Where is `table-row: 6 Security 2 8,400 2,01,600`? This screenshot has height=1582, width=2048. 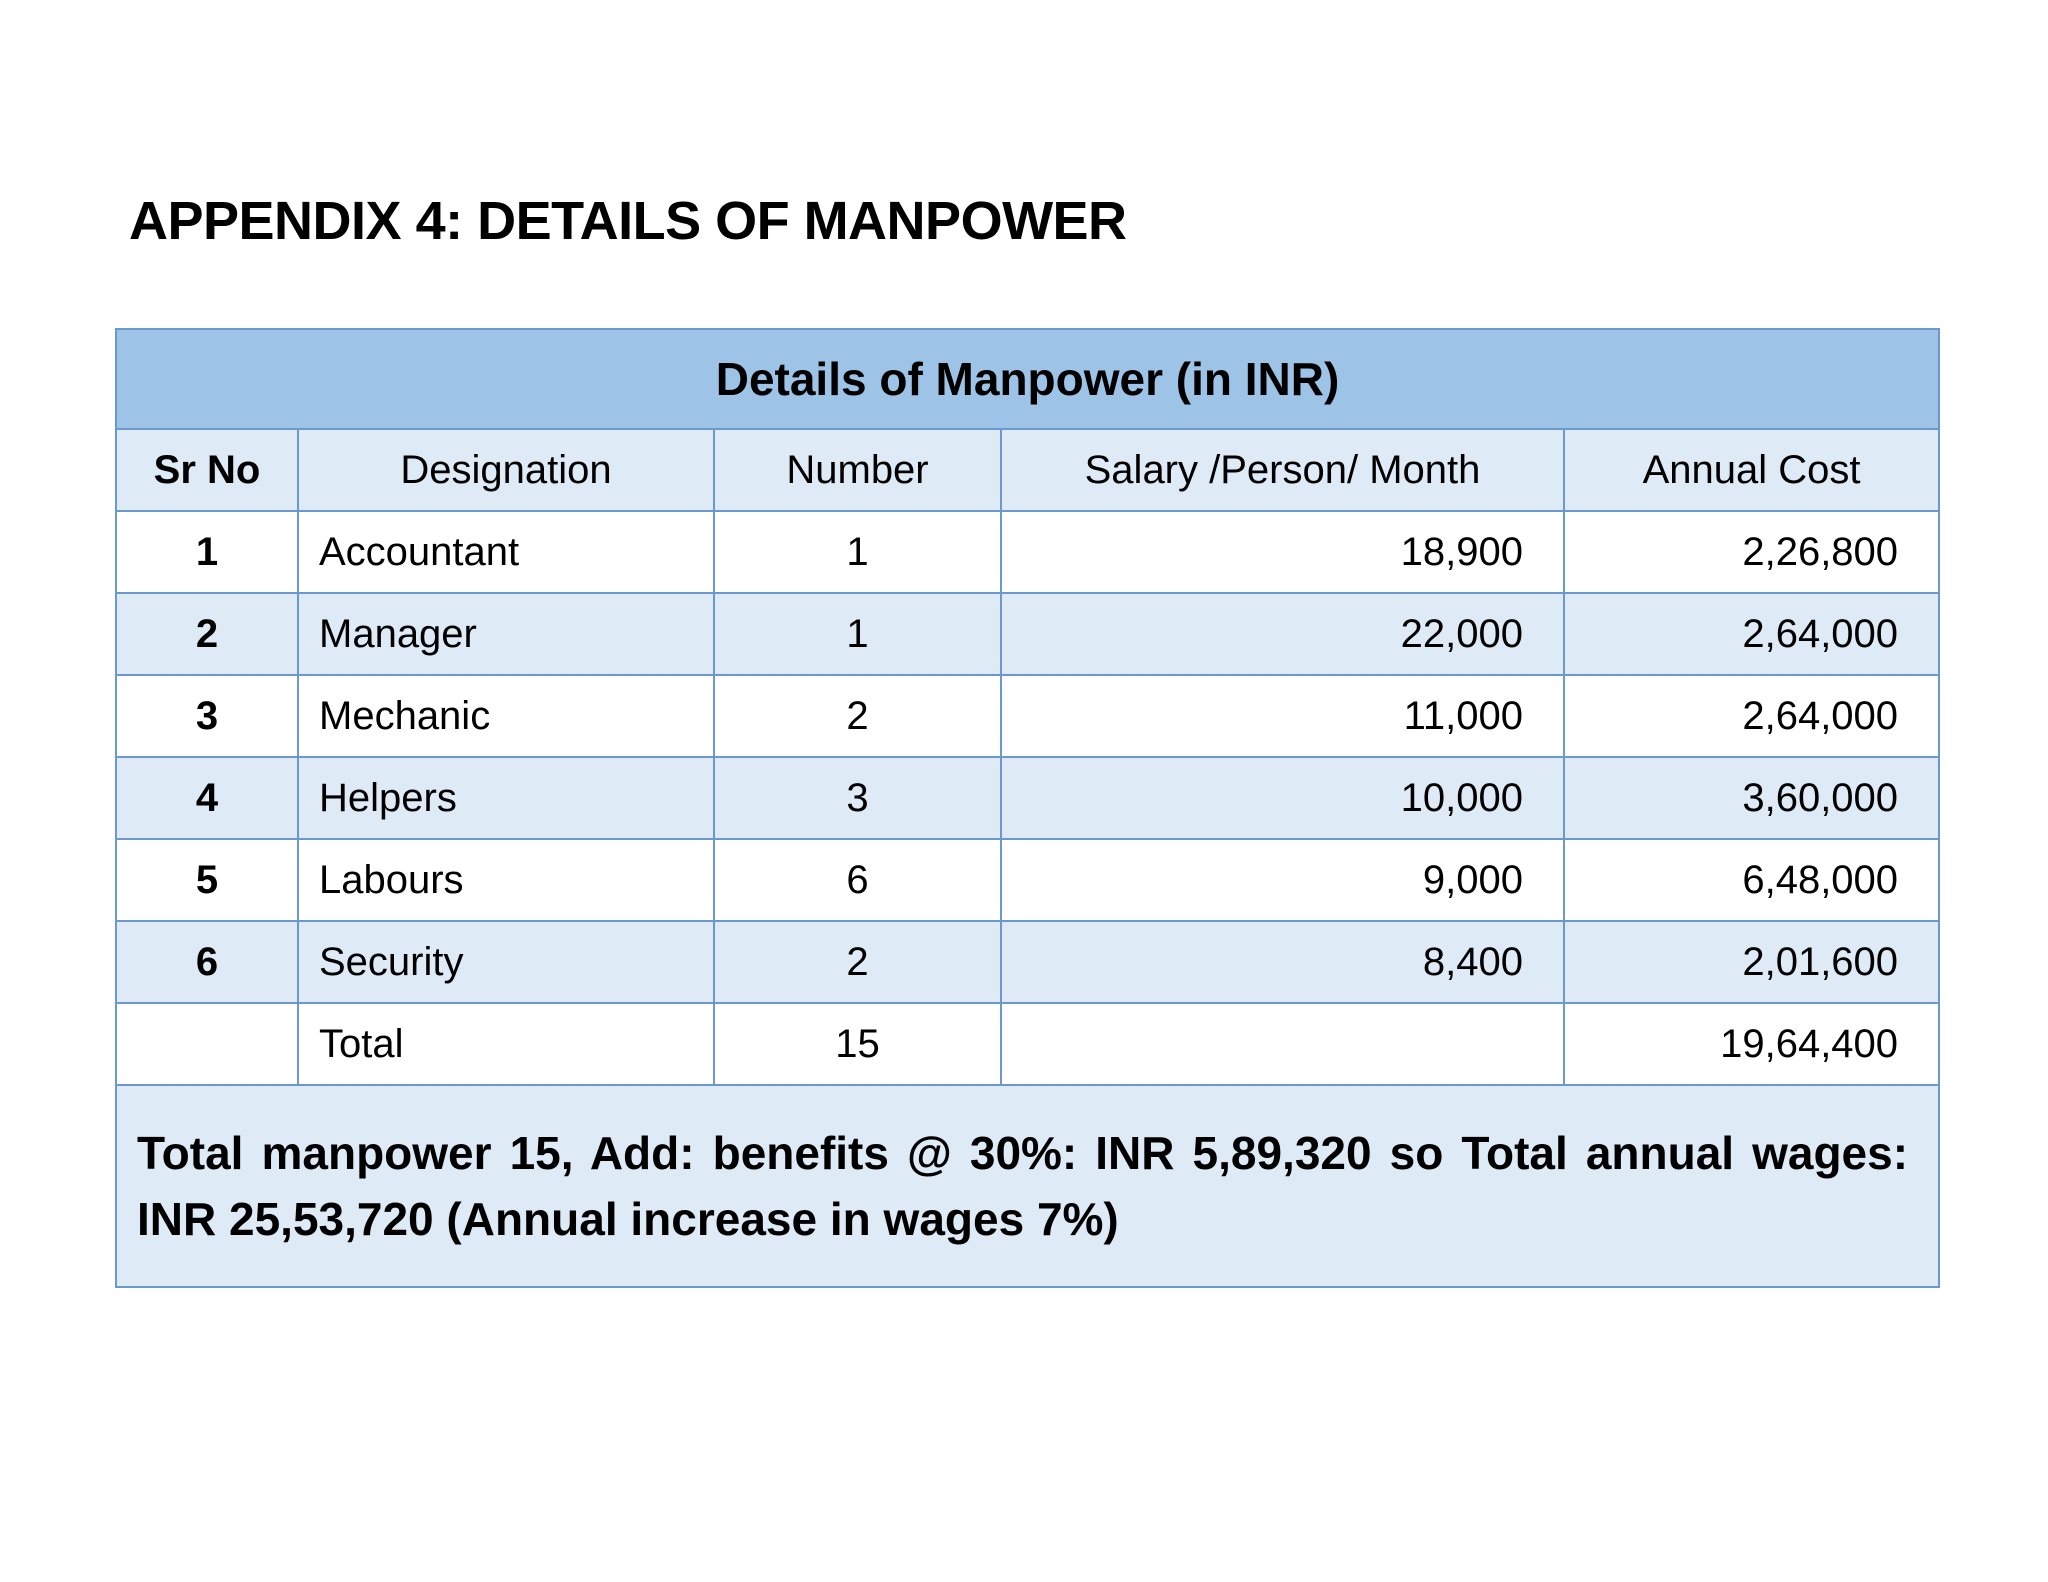 table-row: 6 Security 2 8,400 2,01,600 is located at coordinates (1028, 962).